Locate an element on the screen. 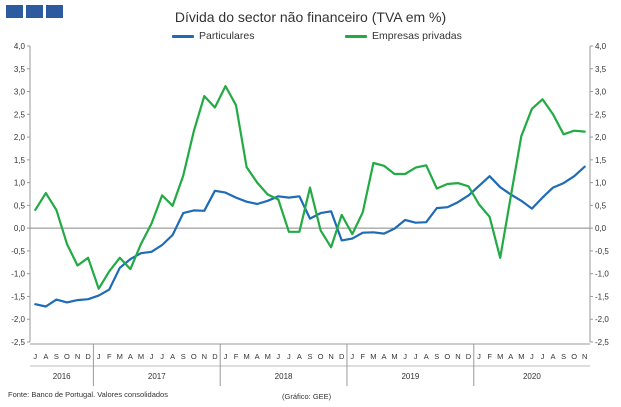  y-tick-label-right: -0,5 is located at coordinates (602, 251).